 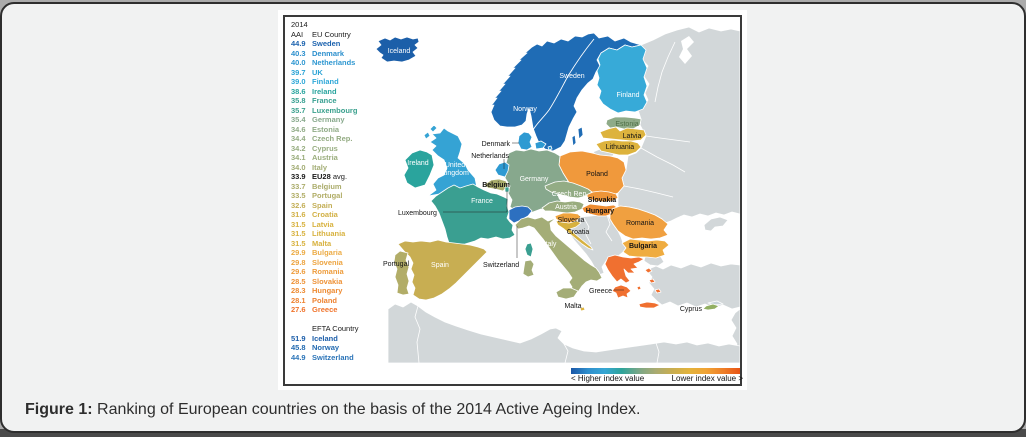 What do you see at coordinates (455, 165) in the screenshot?
I see `svg-text: United` at bounding box center [455, 165].